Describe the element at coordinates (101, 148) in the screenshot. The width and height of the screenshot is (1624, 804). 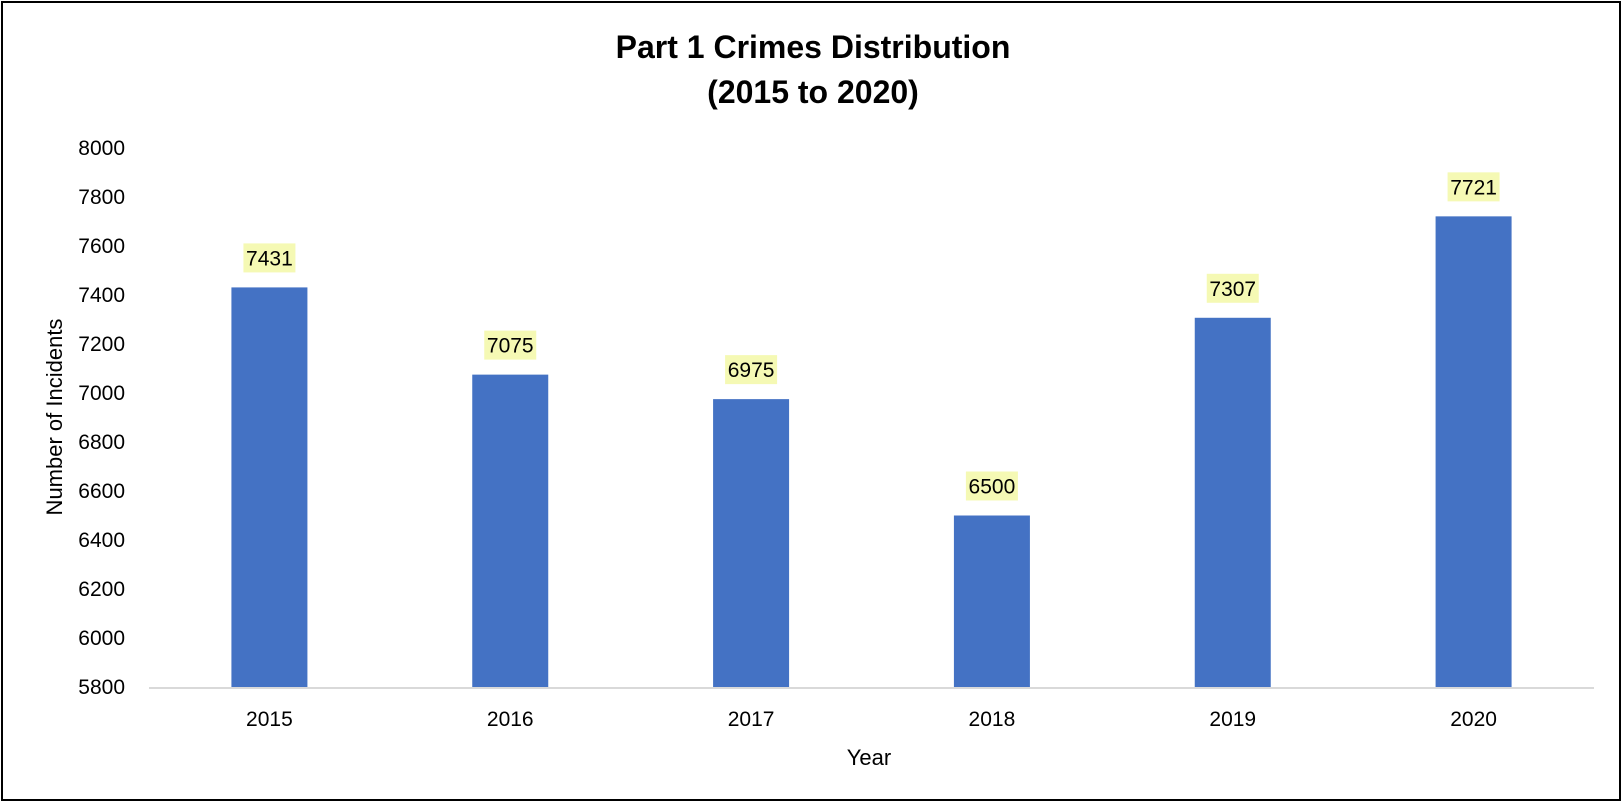
I see `y-tick-label: 8000` at that location.